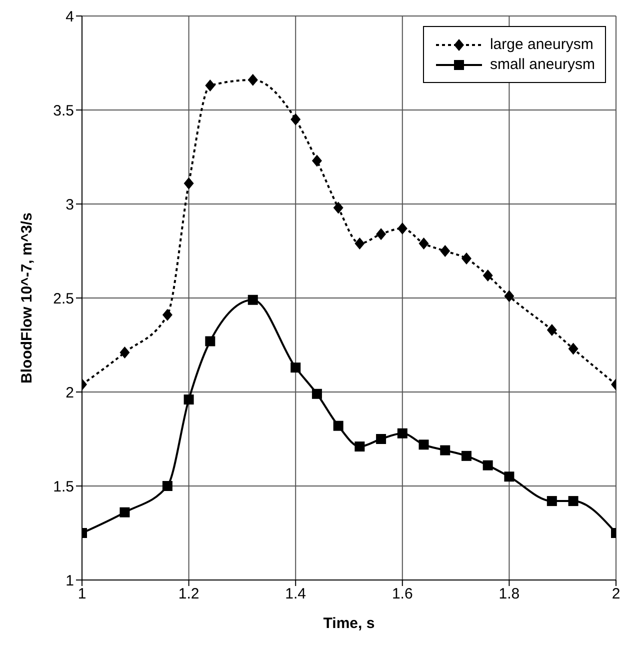  I want to click on x-tick-label: 1.6, so click(402, 594).